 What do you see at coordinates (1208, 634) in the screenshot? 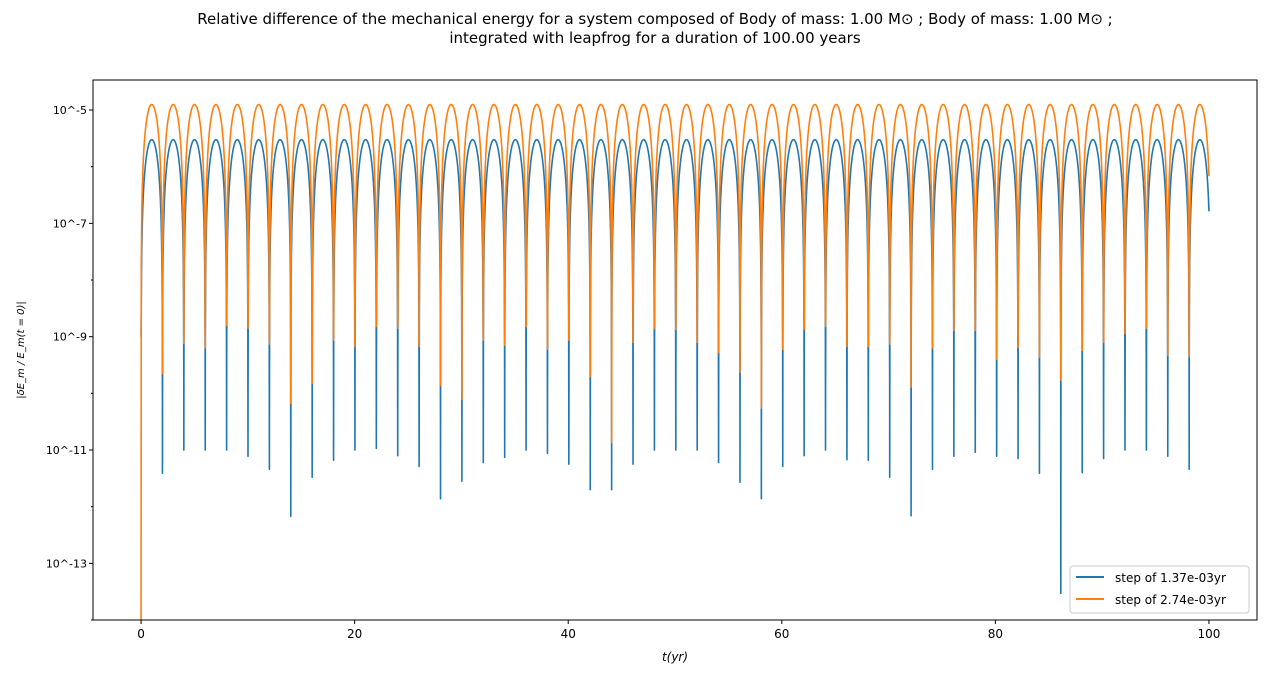
I see `x-tick-label: 100` at bounding box center [1208, 634].